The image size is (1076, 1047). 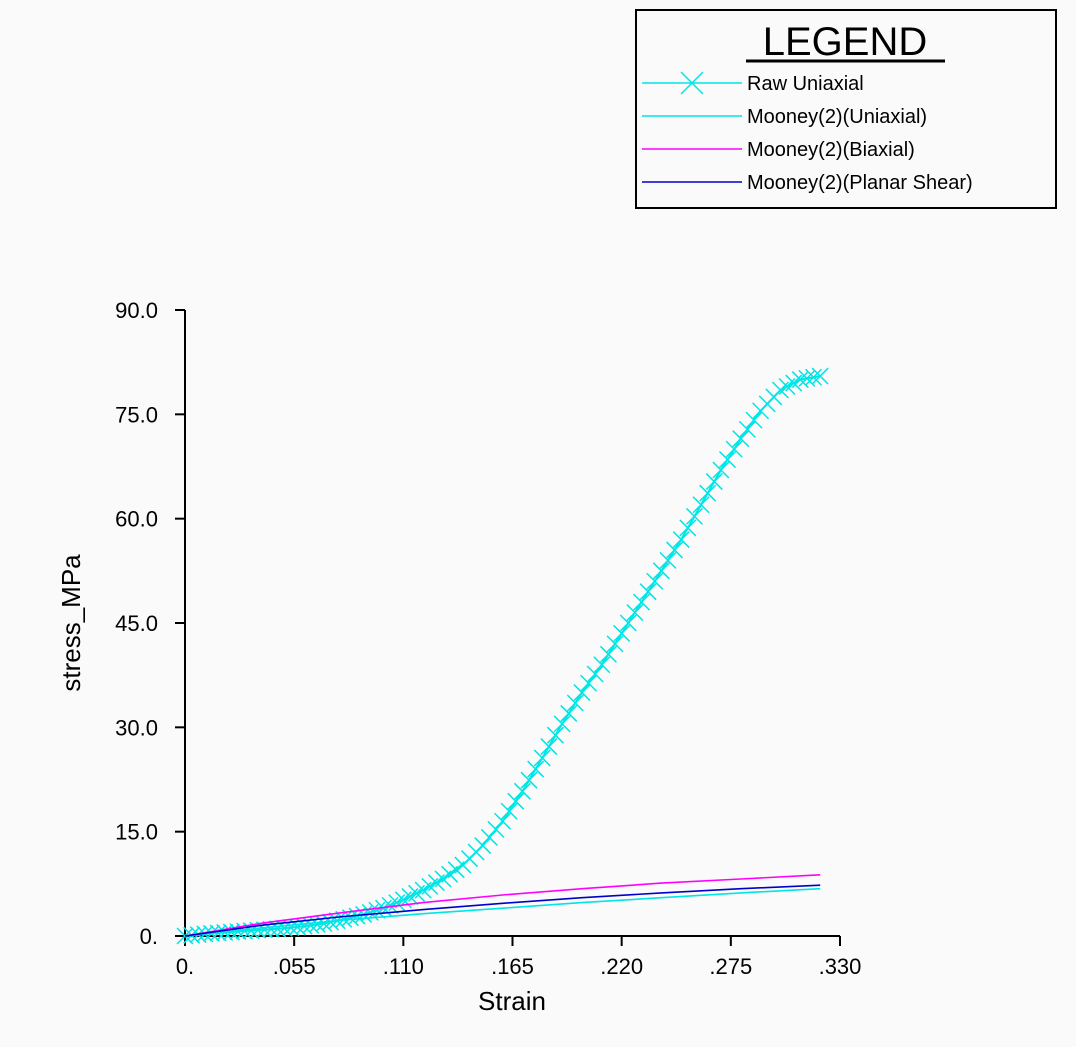 What do you see at coordinates (294, 966) in the screenshot?
I see `x-tick-label: .055` at bounding box center [294, 966].